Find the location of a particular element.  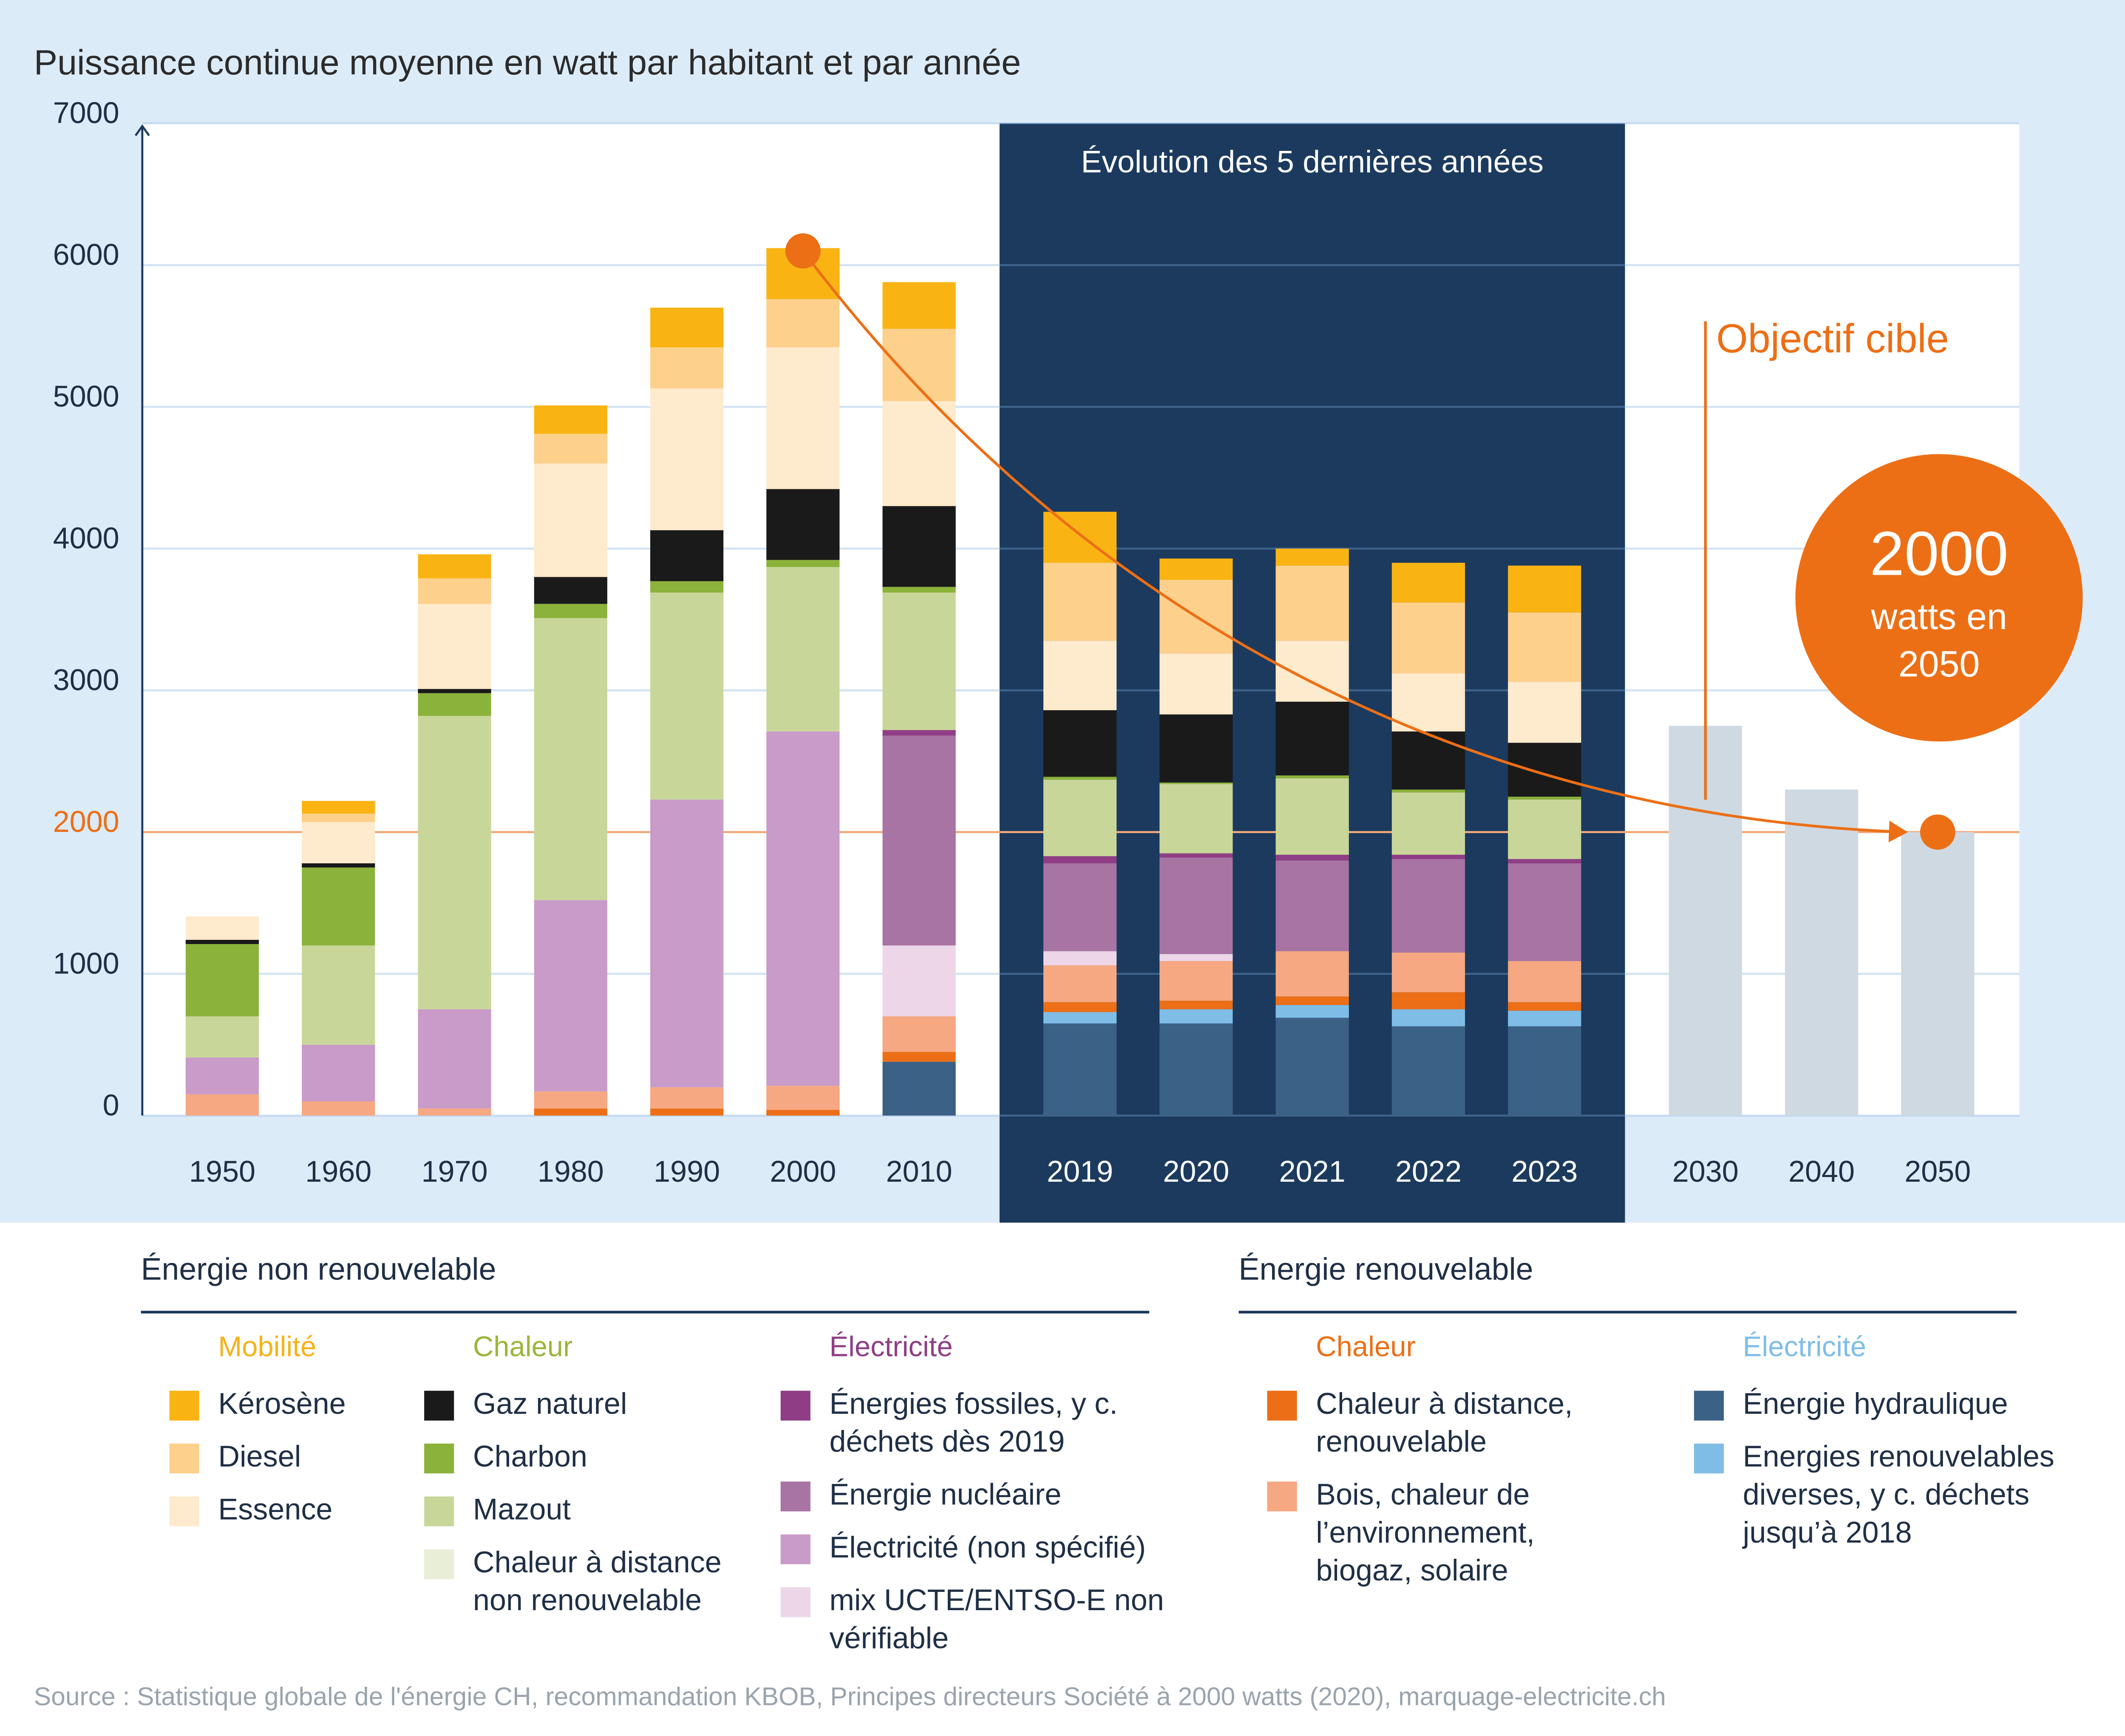

x-tick-label: 2030 is located at coordinates (1705, 1171).